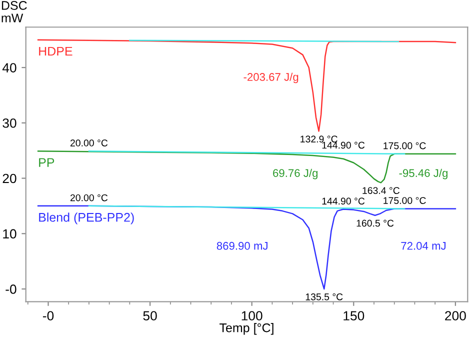 The image size is (470, 339). What do you see at coordinates (381, 190) in the screenshot?
I see `annotation: 163.4 °C` at bounding box center [381, 190].